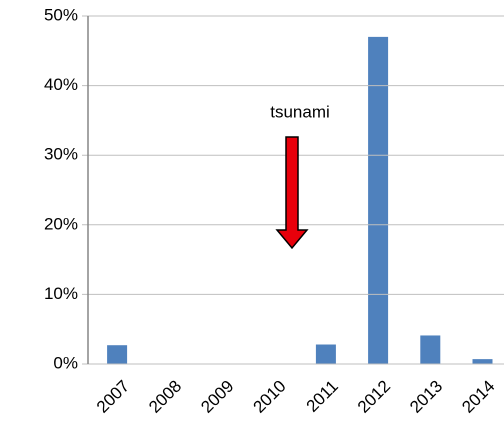 The width and height of the screenshot is (504, 438). Describe the element at coordinates (61, 223) in the screenshot. I see `y-tick-label: 20%` at that location.